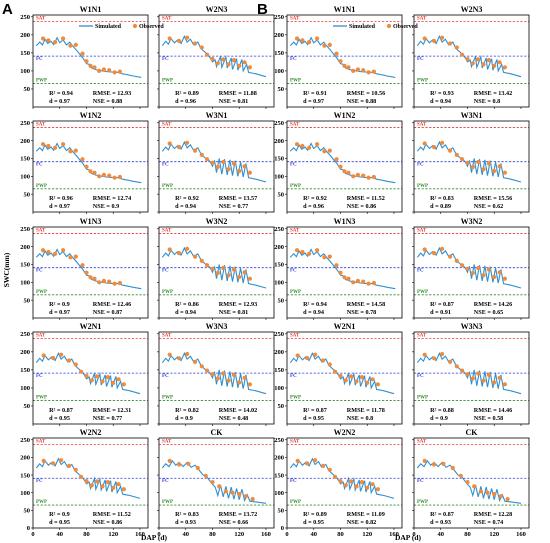 This screenshot has width=550, height=543. Describe the element at coordinates (345, 9) in the screenshot. I see `panel-title: W1N1` at that location.